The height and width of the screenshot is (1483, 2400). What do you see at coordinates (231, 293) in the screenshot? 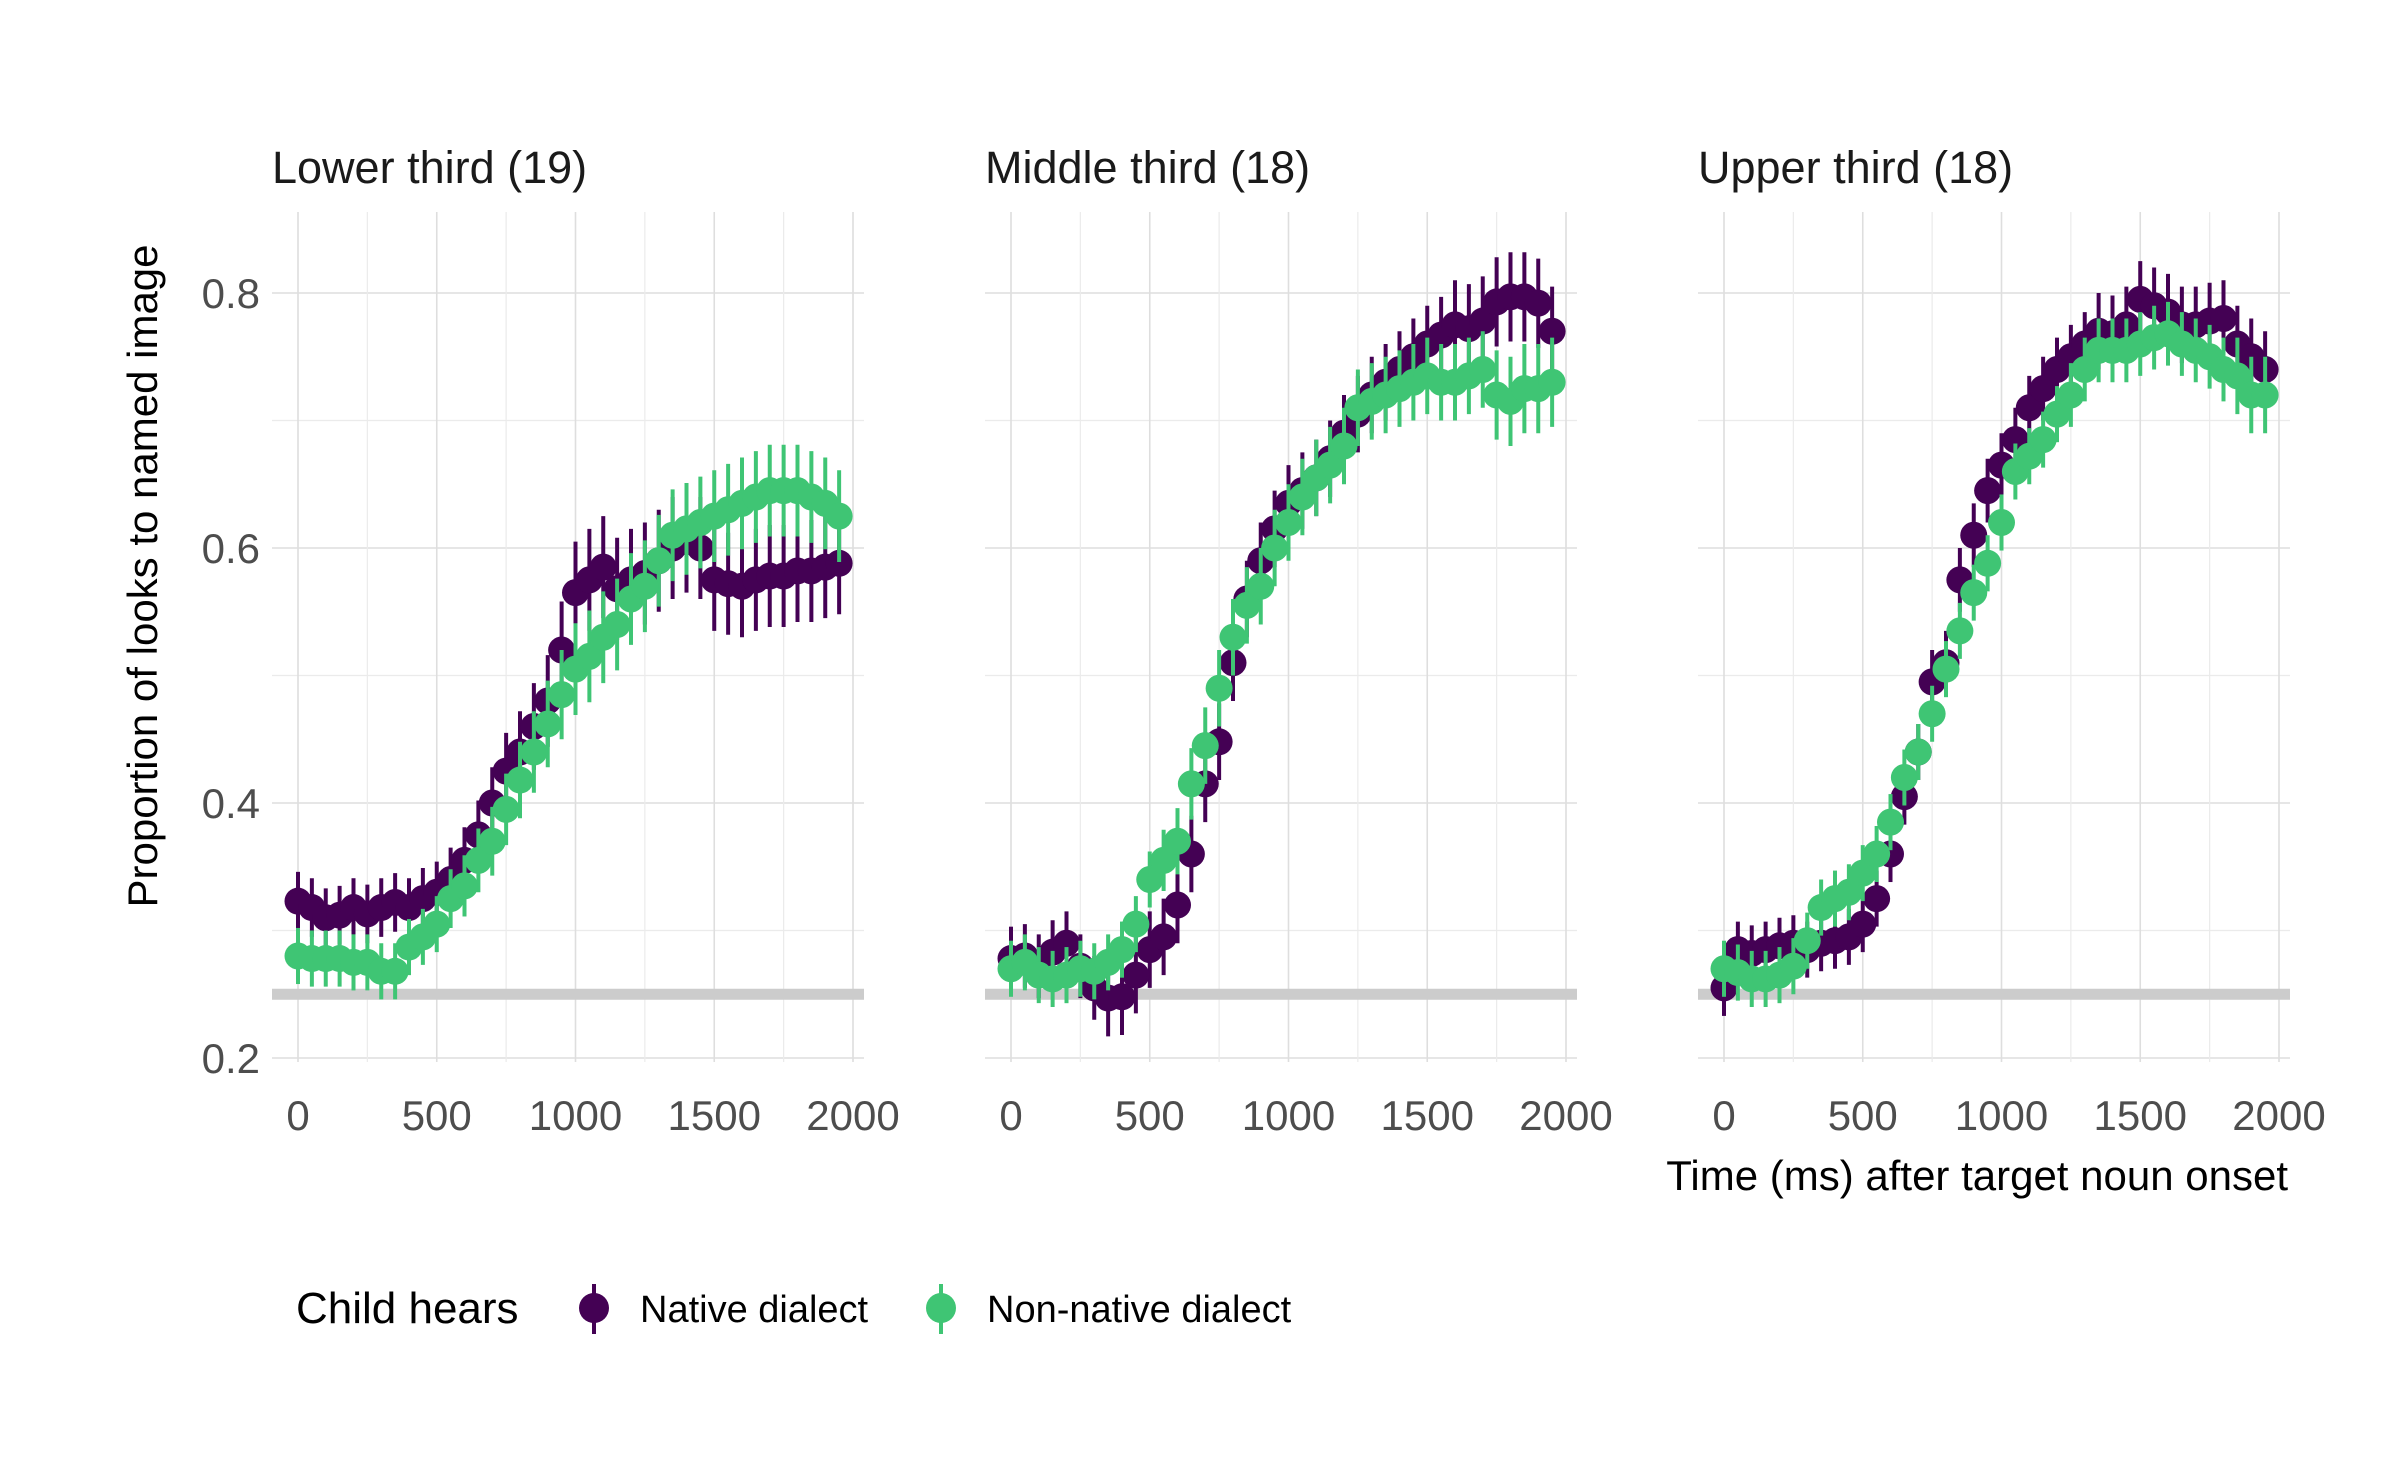
I see `y-tick-label: 0.8` at bounding box center [231, 293].